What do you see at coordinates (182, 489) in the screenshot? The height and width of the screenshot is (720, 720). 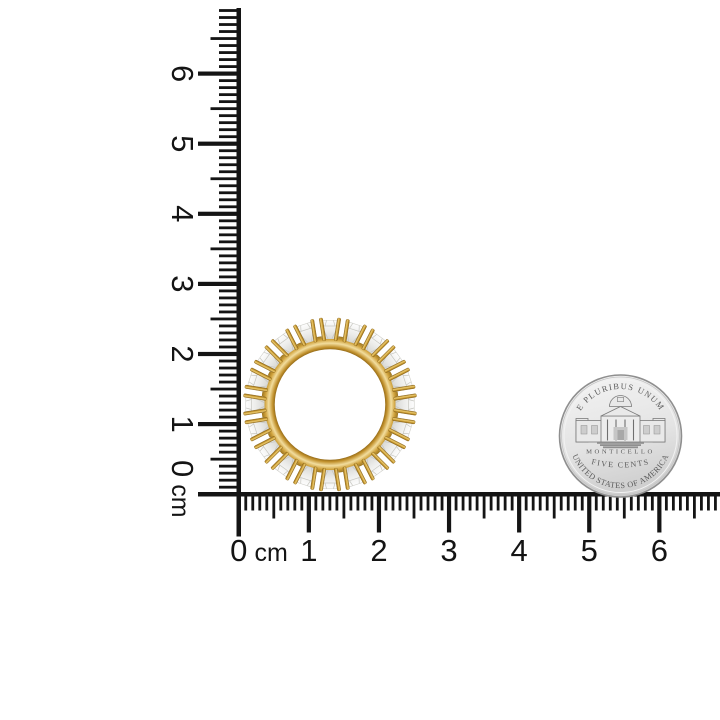 I see `vertical-ruler-label-0: 0cm` at bounding box center [182, 489].